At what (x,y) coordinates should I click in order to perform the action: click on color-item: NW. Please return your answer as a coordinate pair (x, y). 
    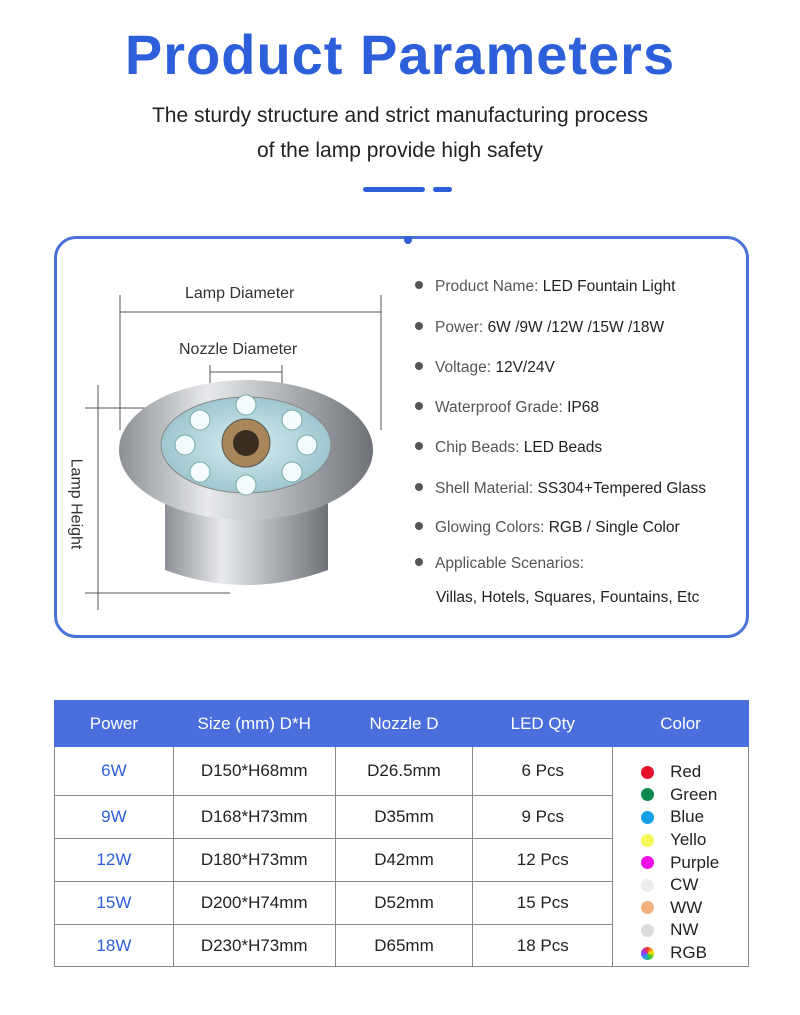
    Looking at the image, I should click on (694, 930).